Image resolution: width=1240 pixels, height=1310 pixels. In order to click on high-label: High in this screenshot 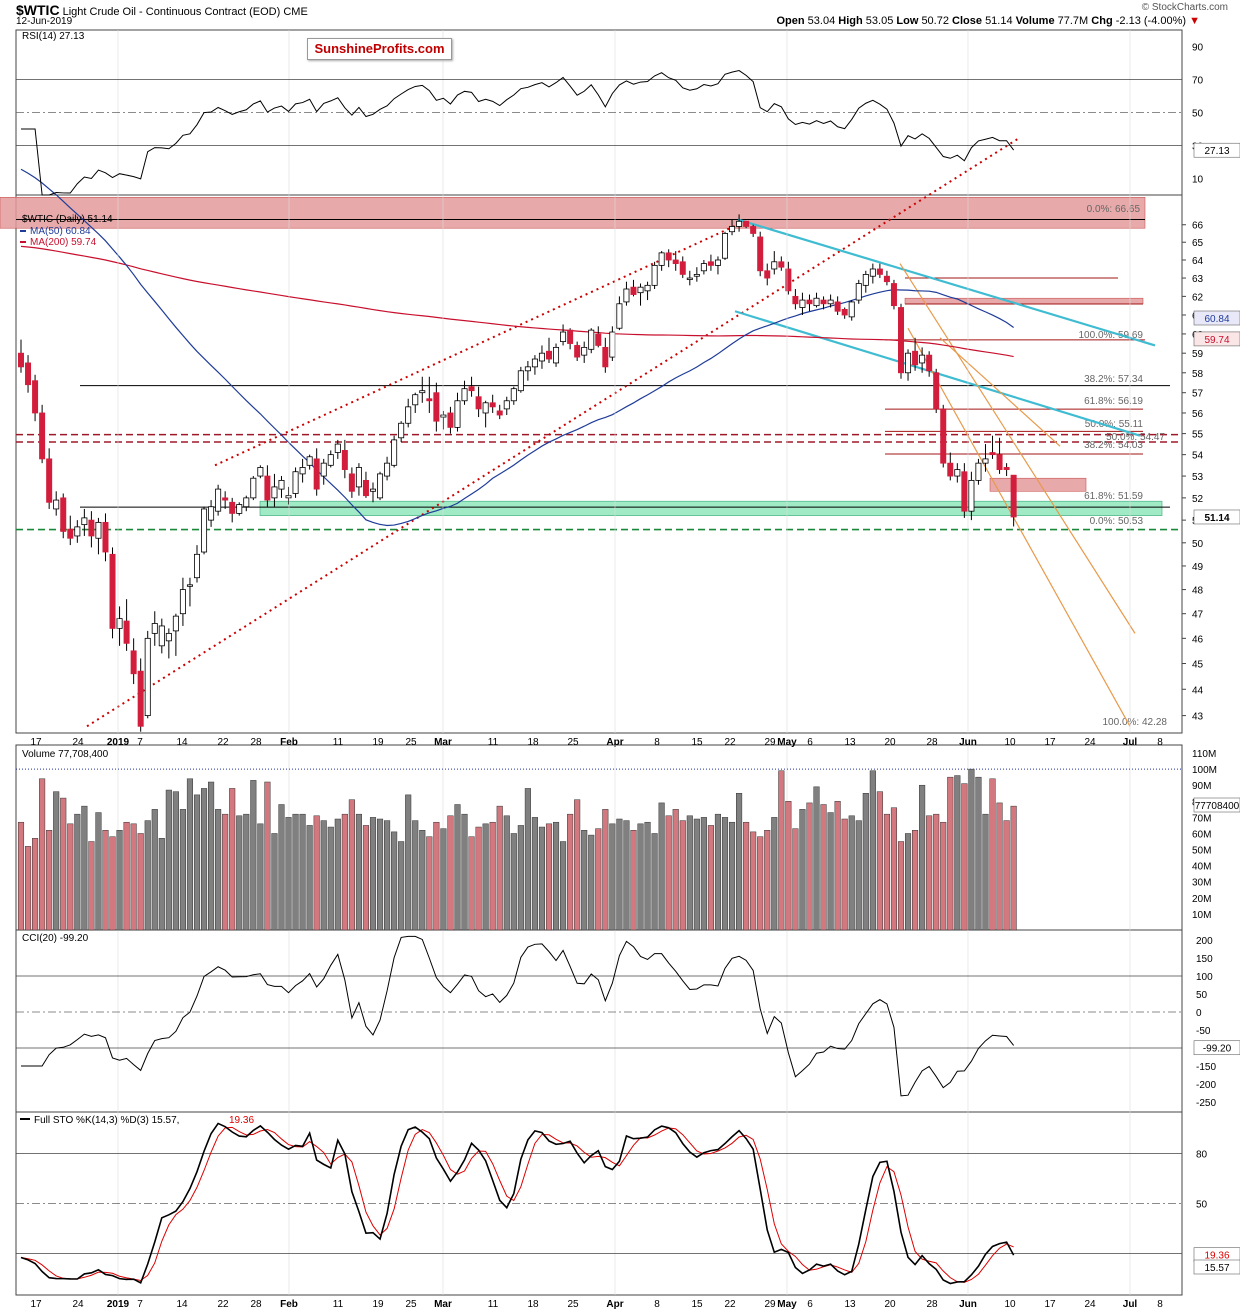, I will do `click(850, 21)`.